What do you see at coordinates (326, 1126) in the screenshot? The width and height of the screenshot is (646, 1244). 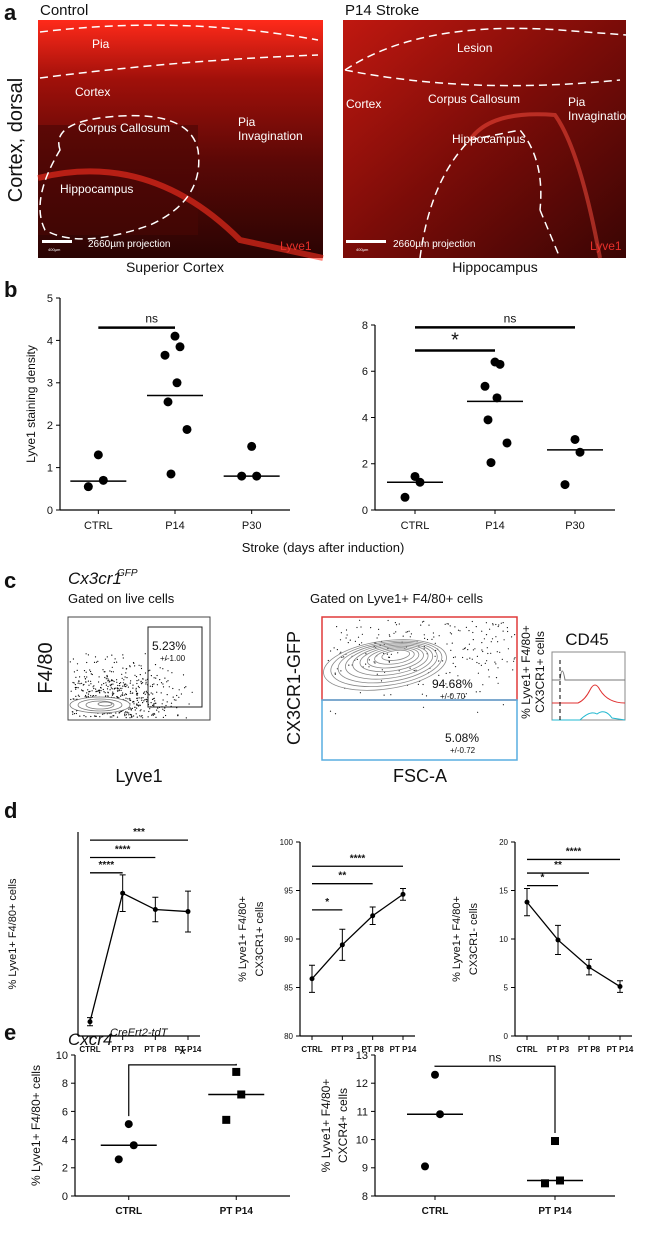 I see `y-label: % Lyve1+ F4/80+` at bounding box center [326, 1126].